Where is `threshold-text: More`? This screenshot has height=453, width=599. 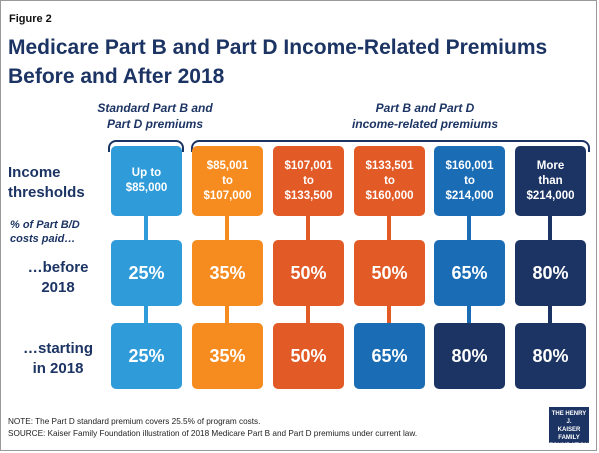
threshold-text: More is located at coordinates (550, 165).